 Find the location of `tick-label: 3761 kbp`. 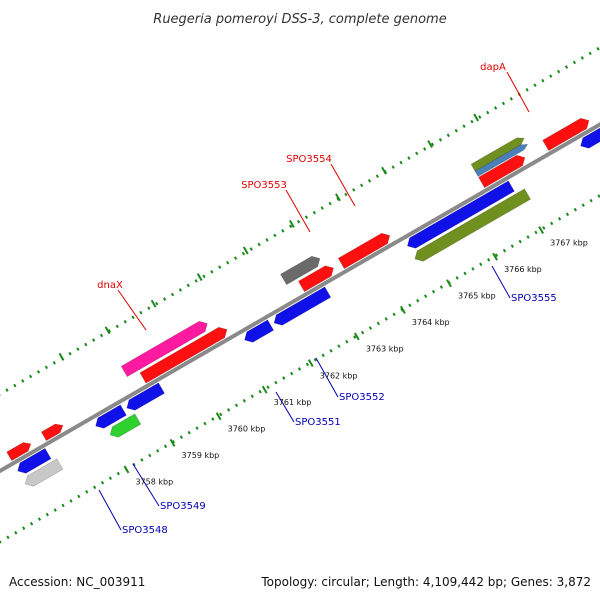

tick-label: 3761 kbp is located at coordinates (293, 402).